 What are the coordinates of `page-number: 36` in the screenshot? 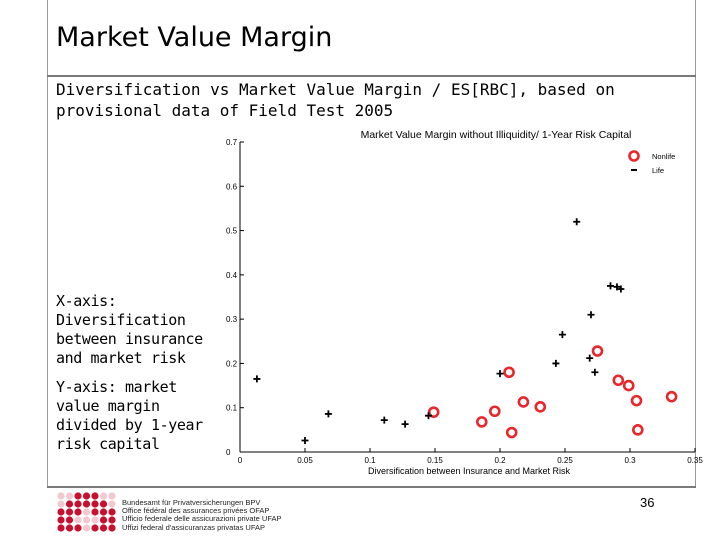 It's located at (647, 502).